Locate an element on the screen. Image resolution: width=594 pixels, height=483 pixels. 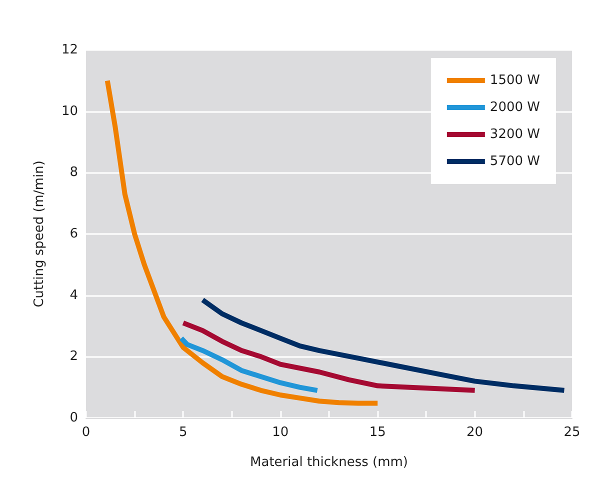
x-tick-label: 20 is located at coordinates (475, 432).